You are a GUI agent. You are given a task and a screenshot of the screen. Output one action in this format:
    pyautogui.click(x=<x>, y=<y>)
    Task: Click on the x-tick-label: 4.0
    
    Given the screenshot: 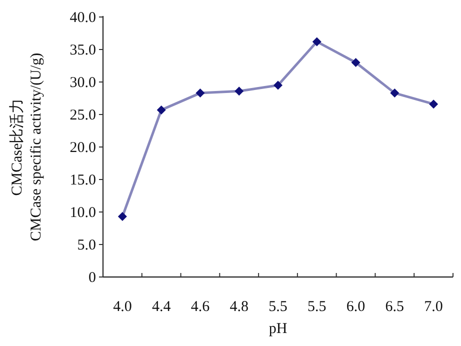 What is the action you would take?
    pyautogui.click(x=122, y=307)
    